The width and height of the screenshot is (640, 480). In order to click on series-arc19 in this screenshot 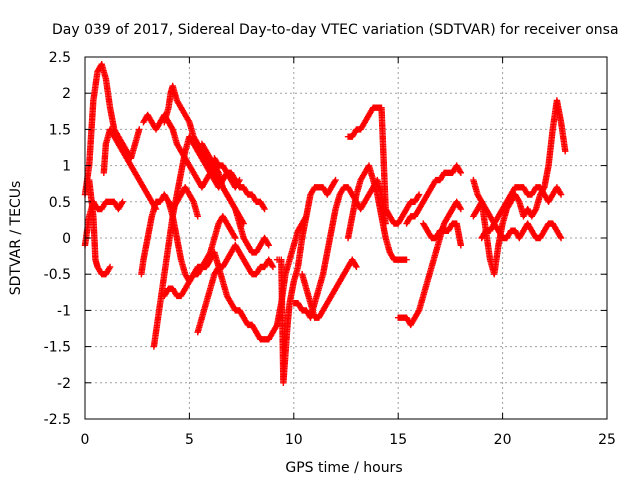, I will do `click(383, 165)`.